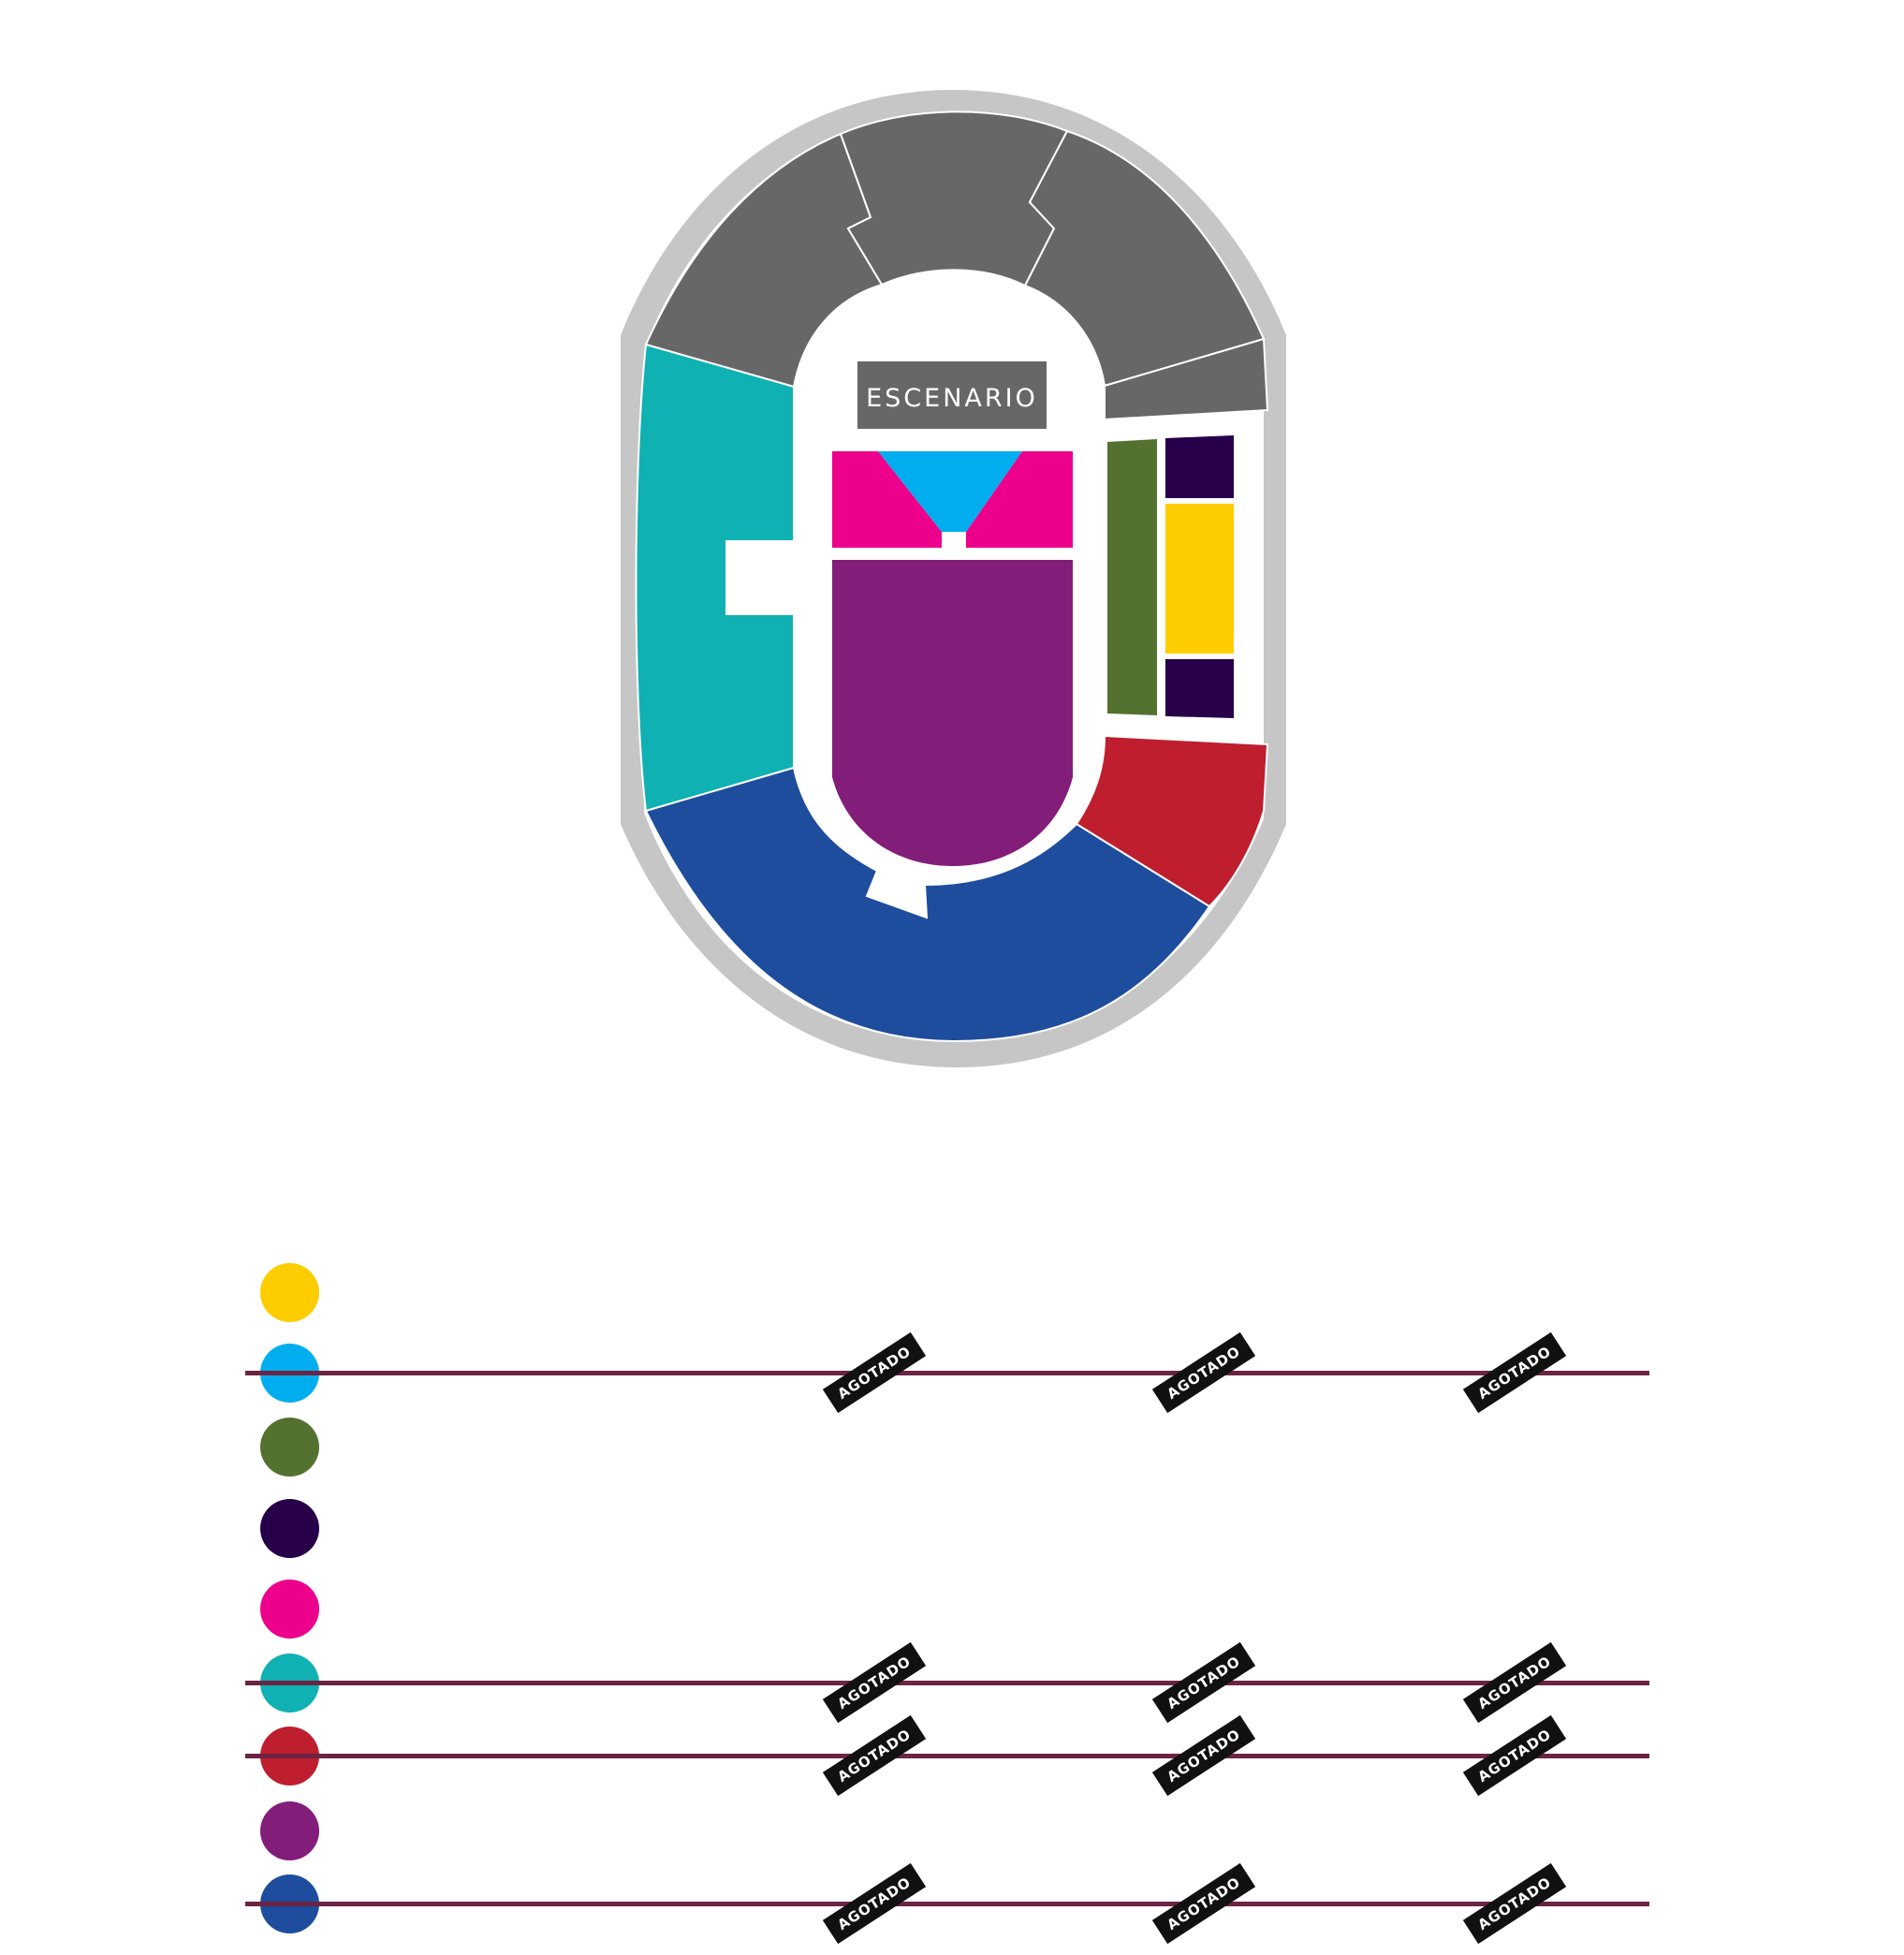  What do you see at coordinates (1132, 577) in the screenshot?
I see `section-east-green` at bounding box center [1132, 577].